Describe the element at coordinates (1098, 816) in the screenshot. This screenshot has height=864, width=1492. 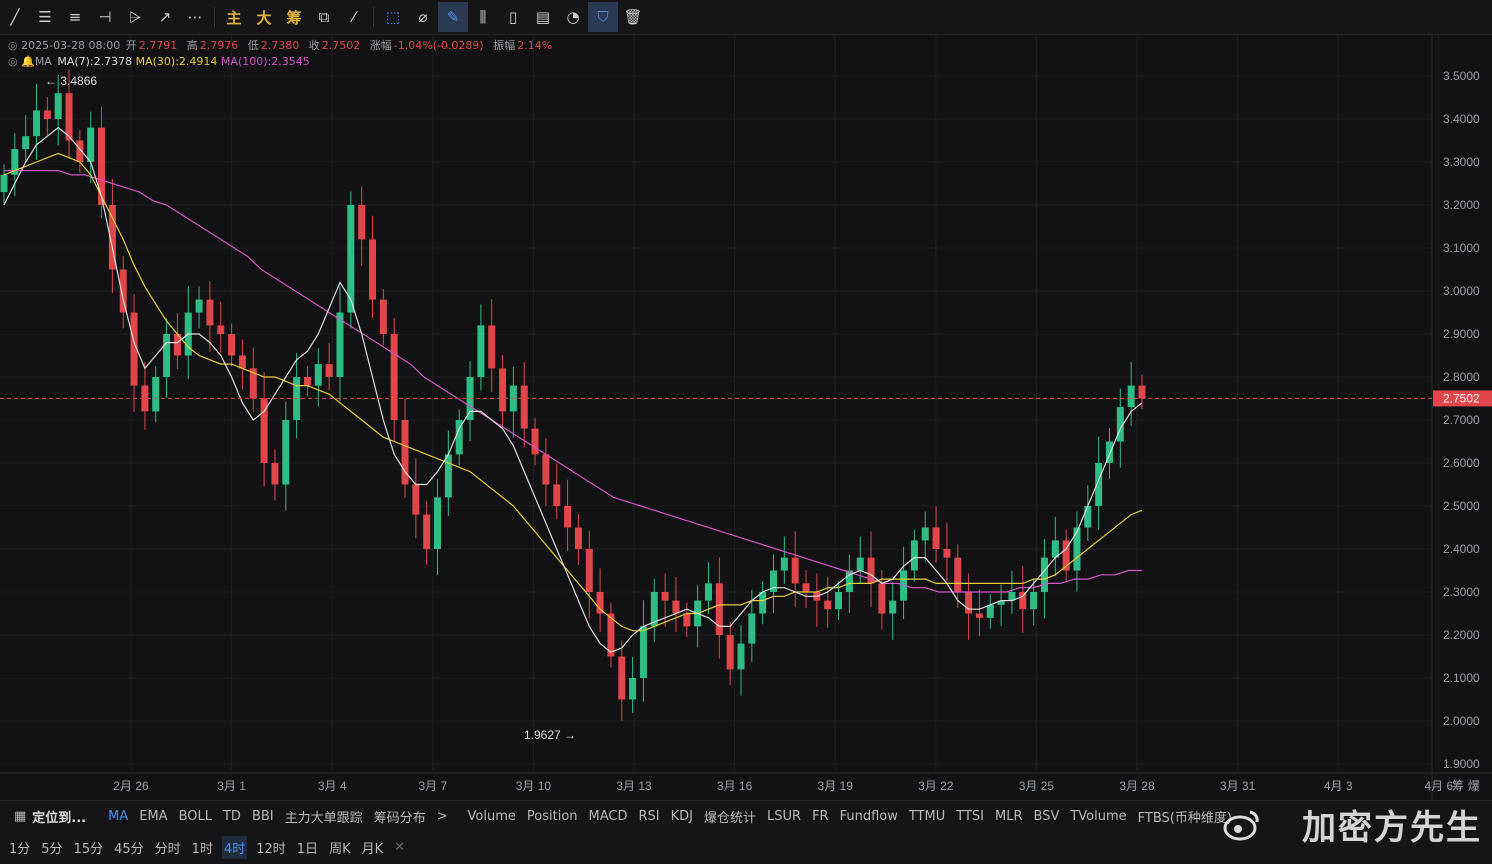
I see `indicator-tvolume: TVolume` at that location.